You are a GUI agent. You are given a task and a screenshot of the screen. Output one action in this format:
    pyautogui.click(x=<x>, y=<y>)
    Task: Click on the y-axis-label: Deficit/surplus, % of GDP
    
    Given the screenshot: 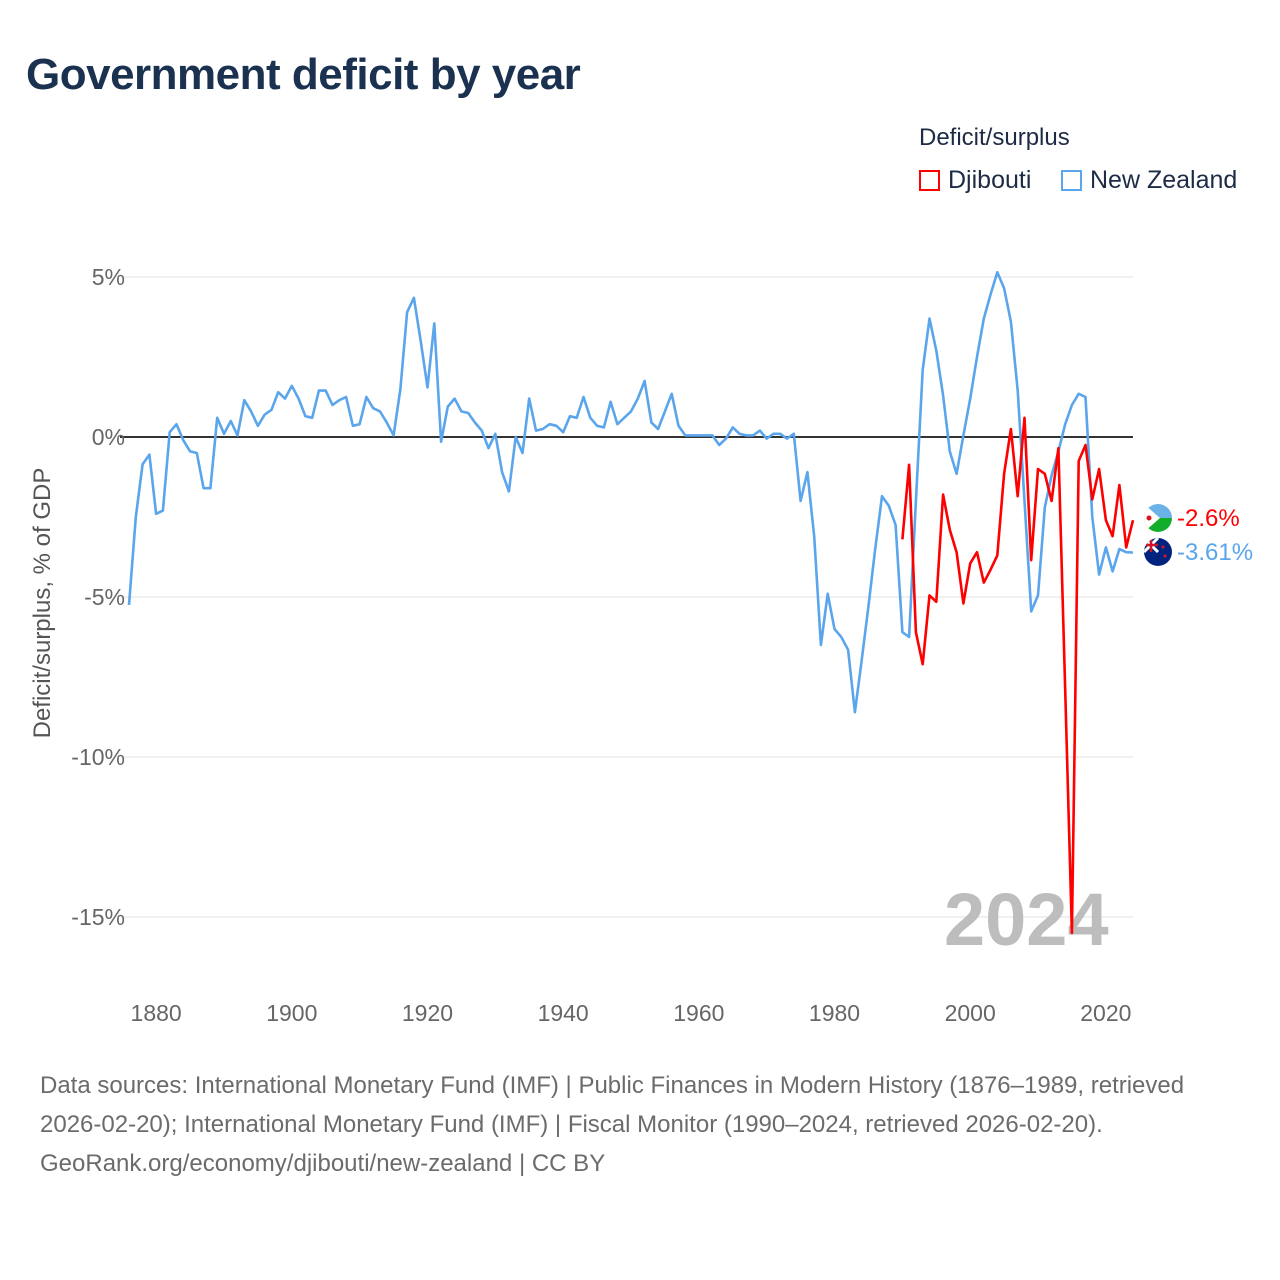 What is the action you would take?
    pyautogui.click(x=42, y=603)
    